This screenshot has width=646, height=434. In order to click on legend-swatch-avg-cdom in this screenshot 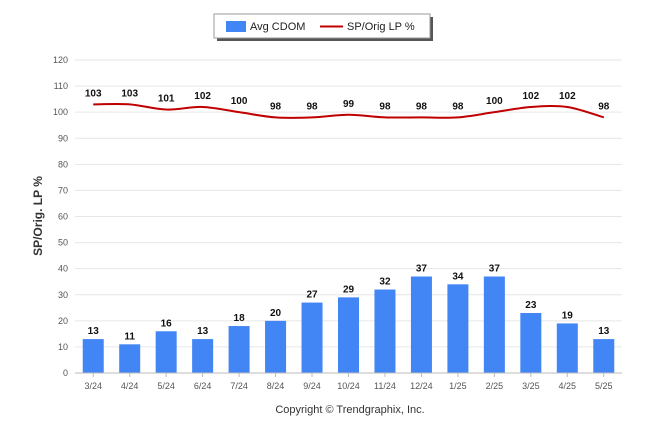, I will do `click(236, 26)`.